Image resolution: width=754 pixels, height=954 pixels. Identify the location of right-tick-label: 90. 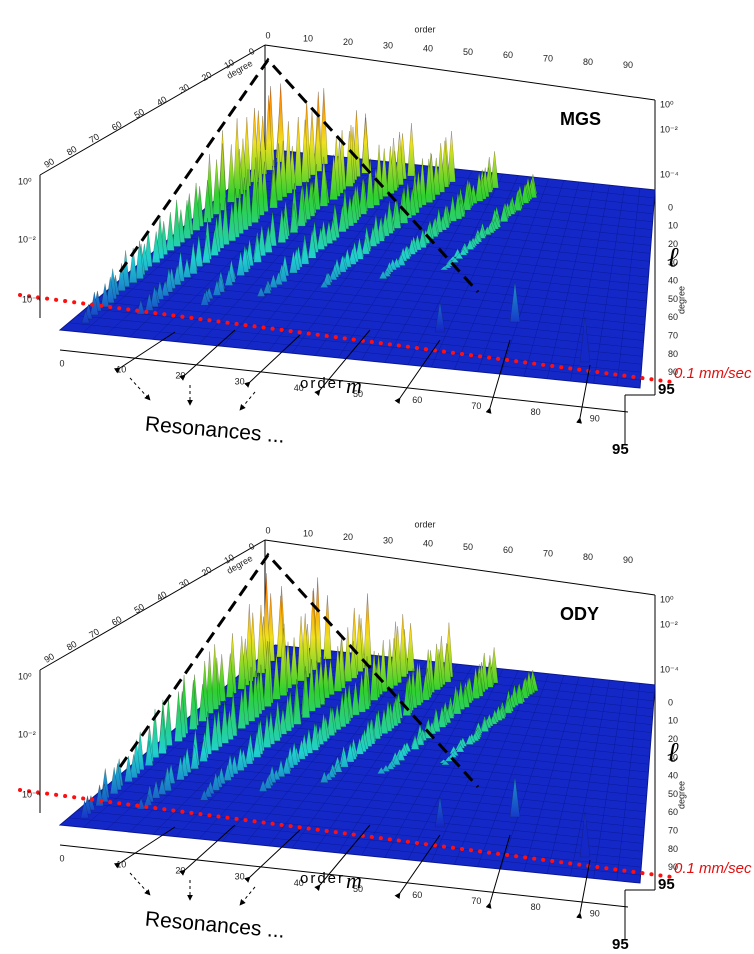
(673, 867).